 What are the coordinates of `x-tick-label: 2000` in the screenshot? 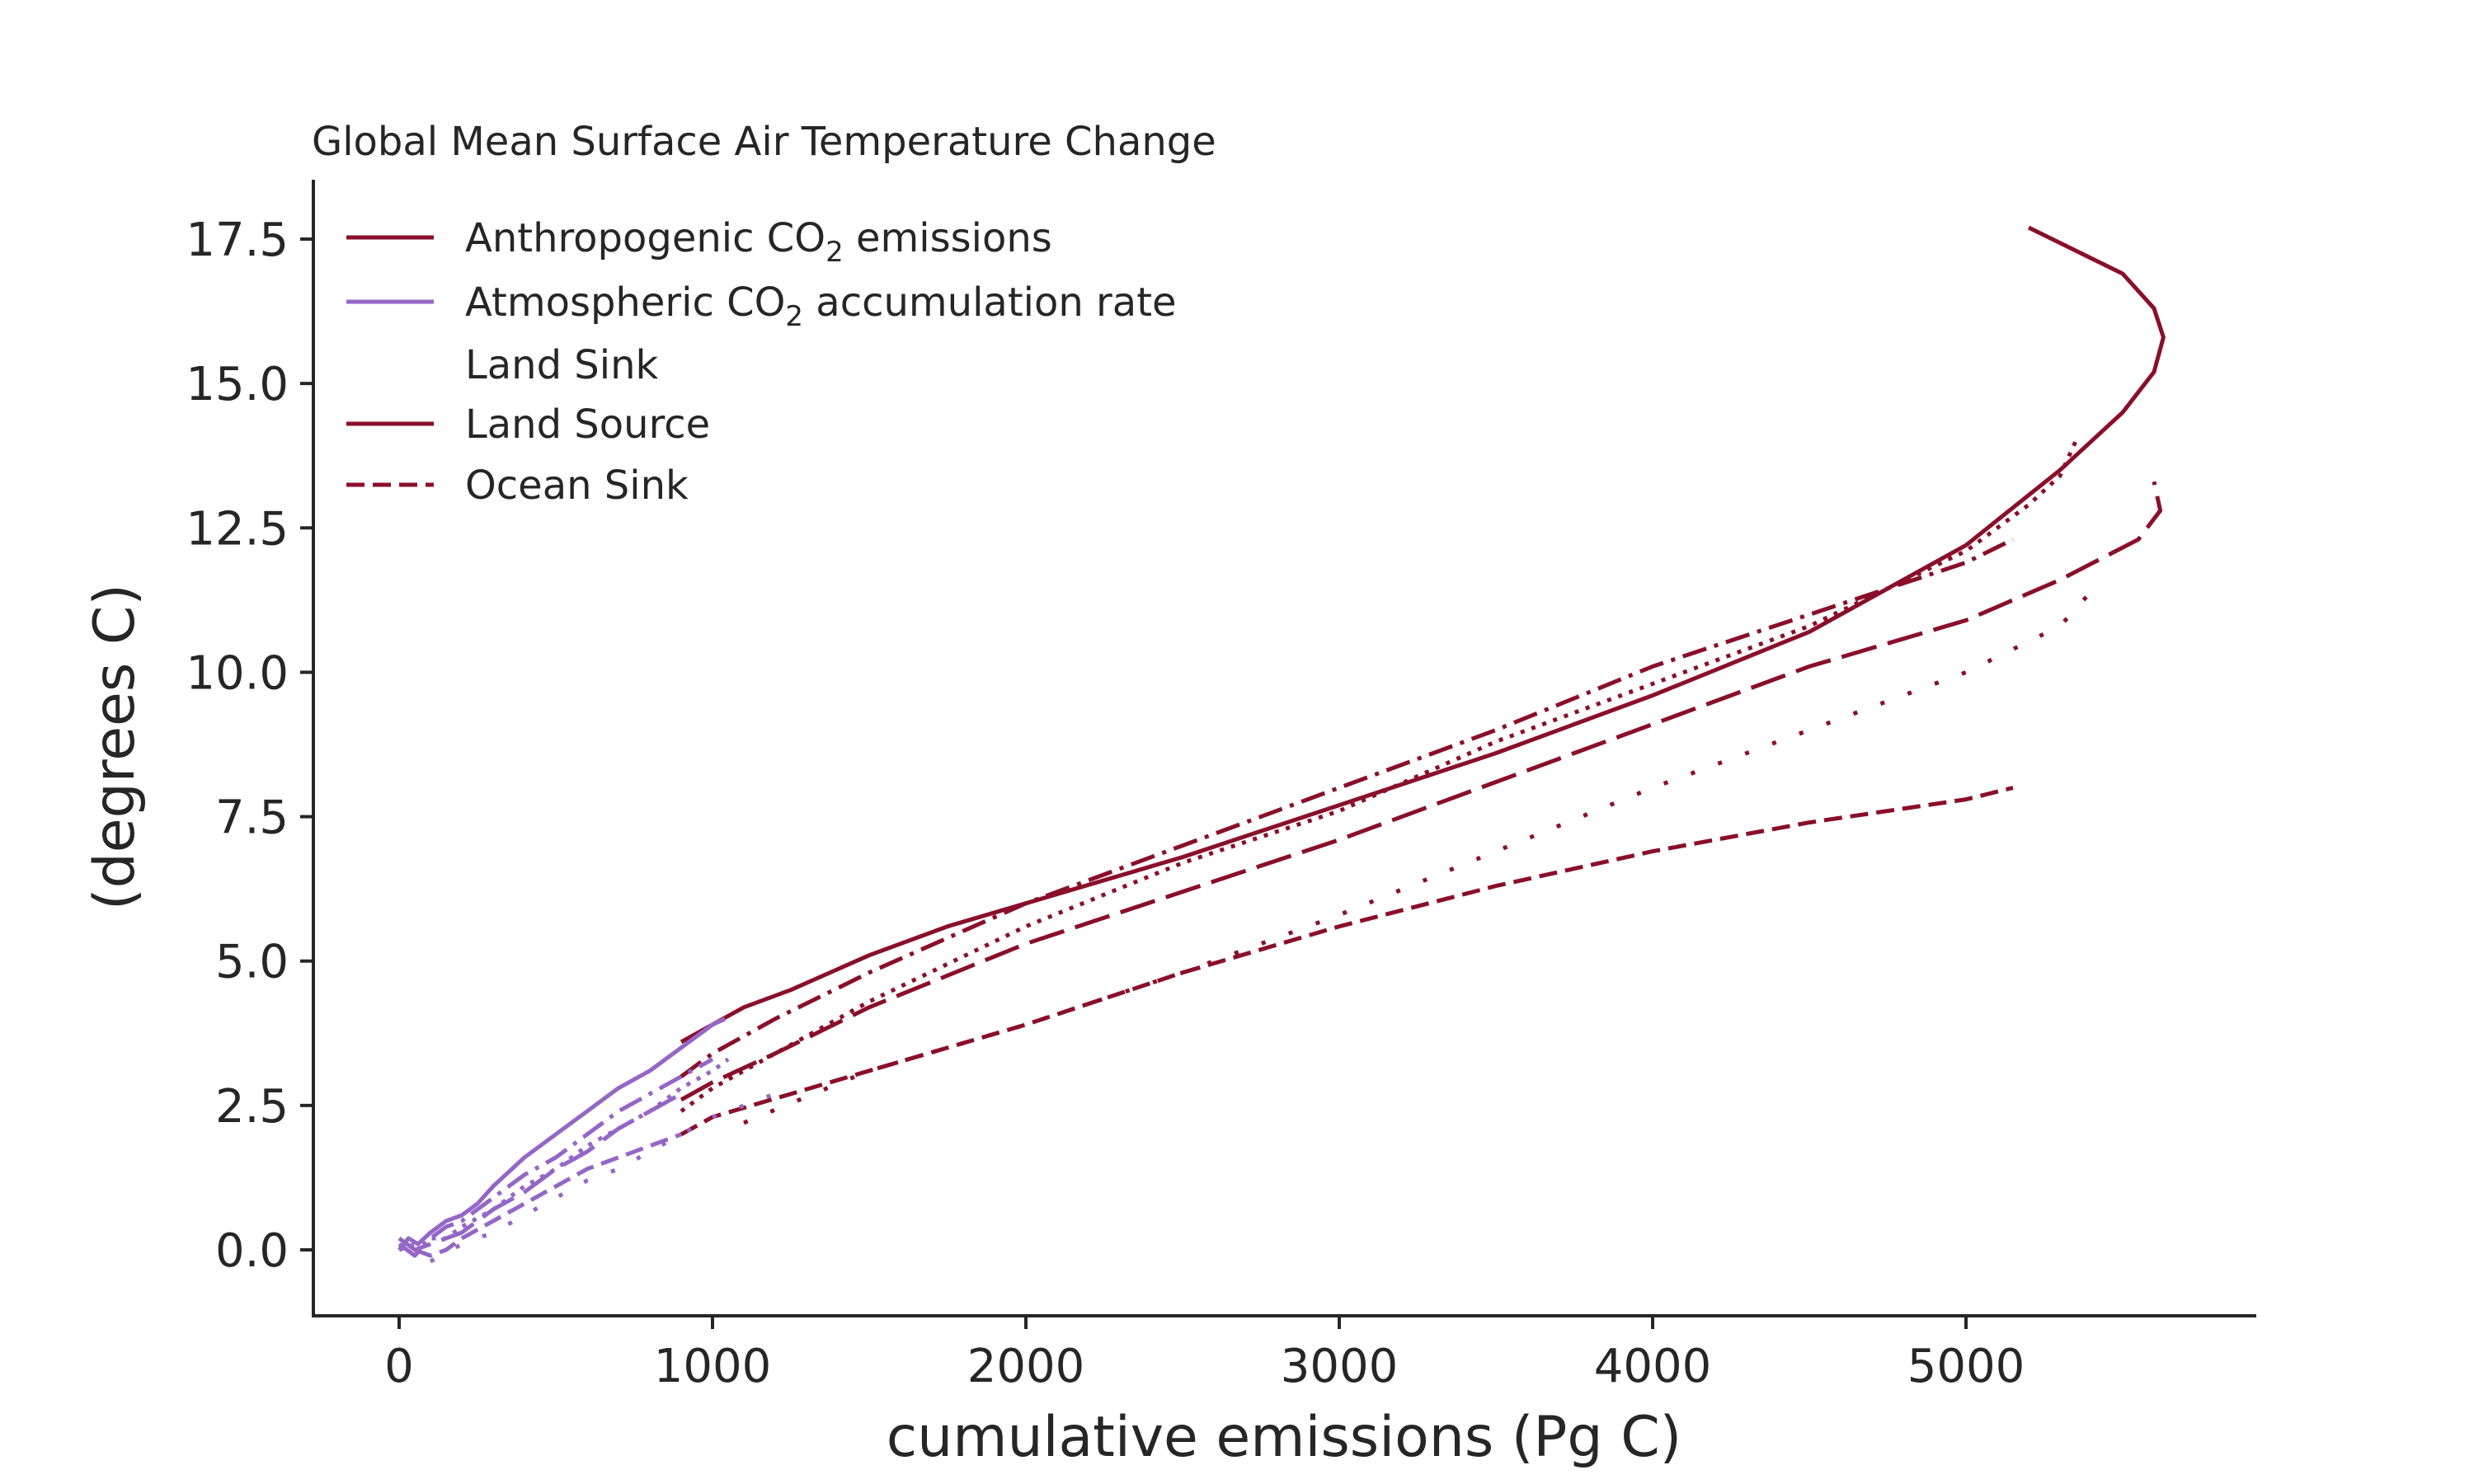 It's located at (1026, 1366).